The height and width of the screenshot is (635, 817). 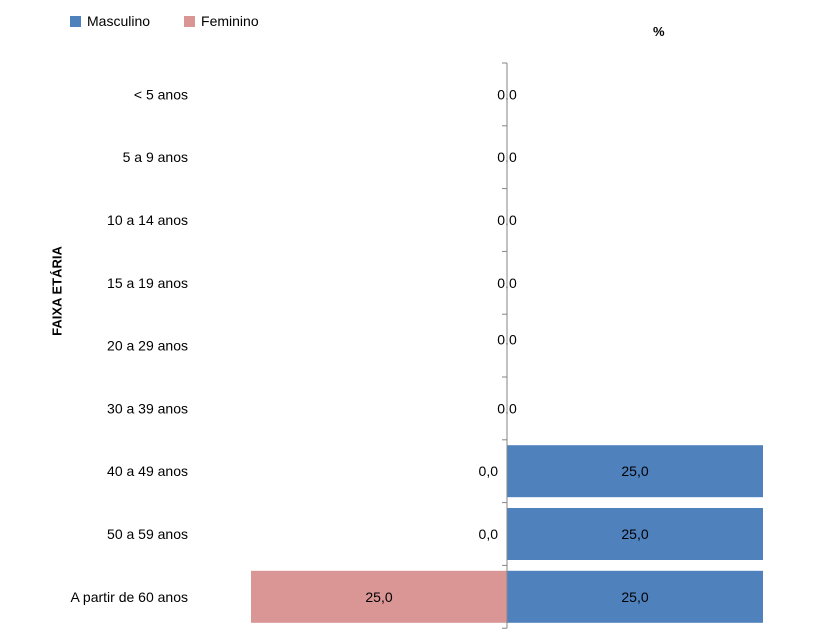 What do you see at coordinates (230, 21) in the screenshot?
I see `legend-label-feminino: Feminino` at bounding box center [230, 21].